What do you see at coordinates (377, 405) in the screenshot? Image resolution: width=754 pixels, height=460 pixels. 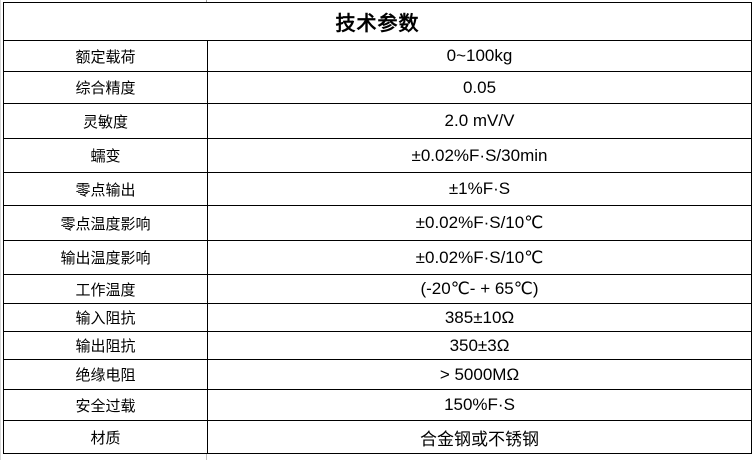 I see `table-row: 安全过载 150%F·S` at bounding box center [377, 405].